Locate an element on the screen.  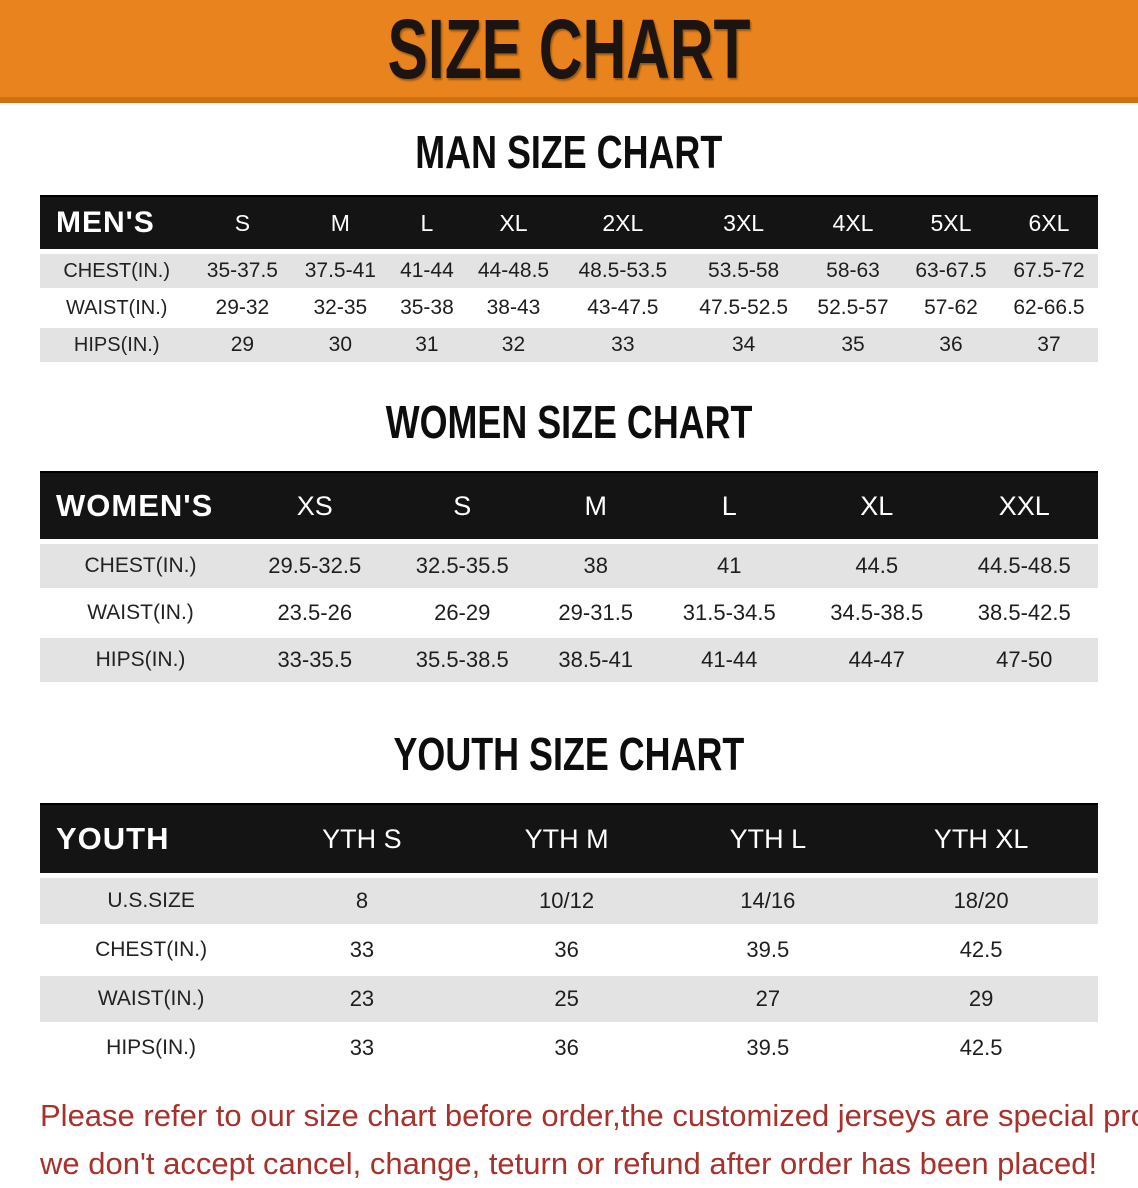
men-size-value: 32 is located at coordinates (513, 345).